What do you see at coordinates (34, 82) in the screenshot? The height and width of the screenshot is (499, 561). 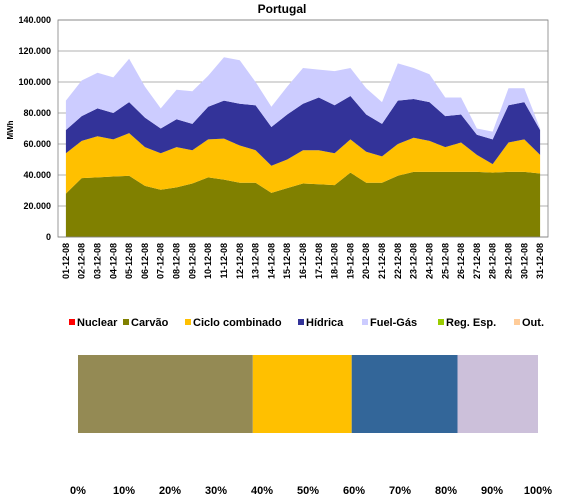 I see `y-tick-label: 100.000` at bounding box center [34, 82].